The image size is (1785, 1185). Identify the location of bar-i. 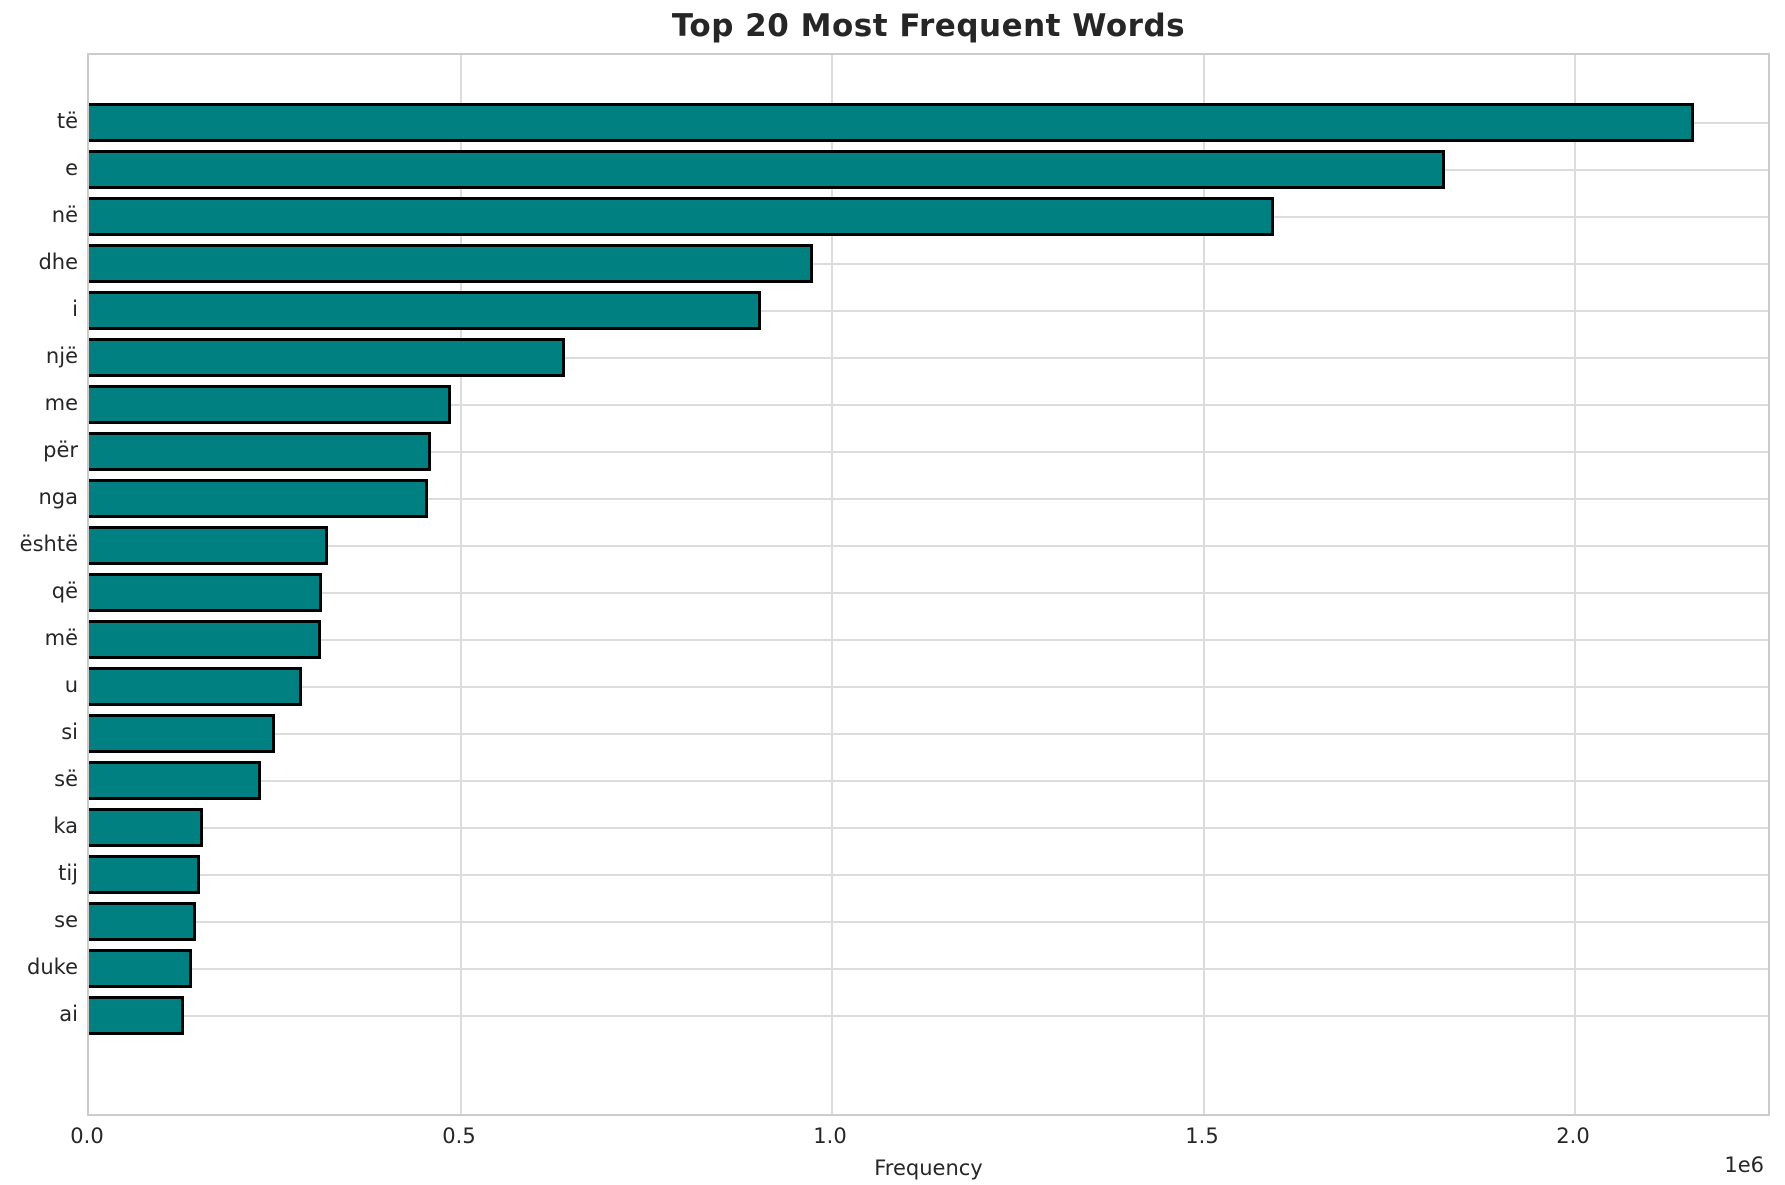
(425, 310).